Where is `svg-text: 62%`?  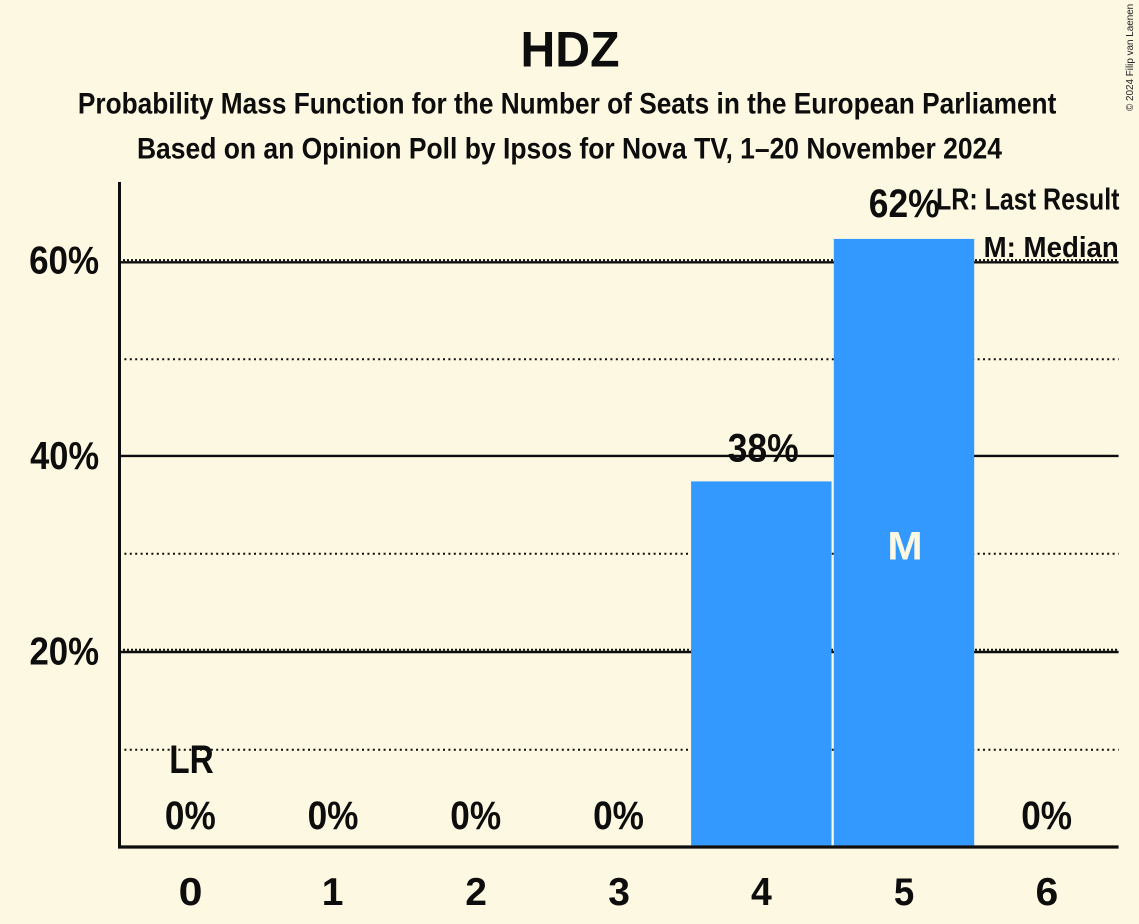
svg-text: 62% is located at coordinates (904, 203).